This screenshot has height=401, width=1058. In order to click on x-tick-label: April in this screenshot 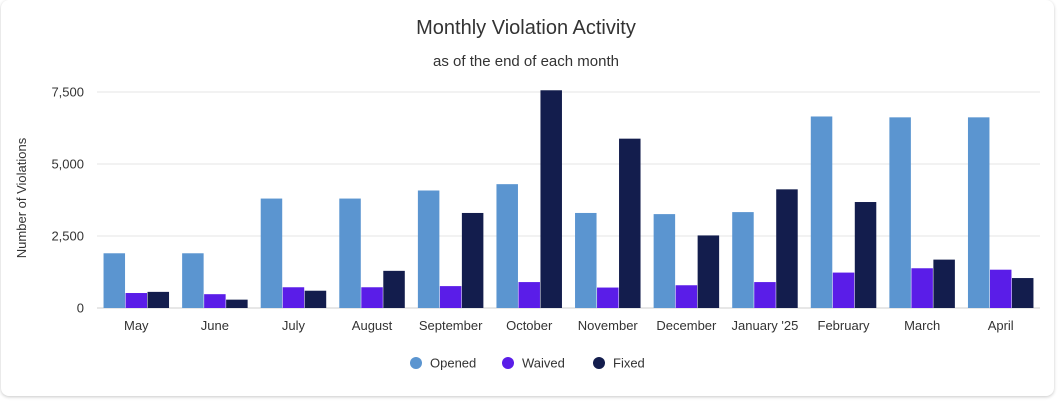, I will do `click(1001, 325)`.